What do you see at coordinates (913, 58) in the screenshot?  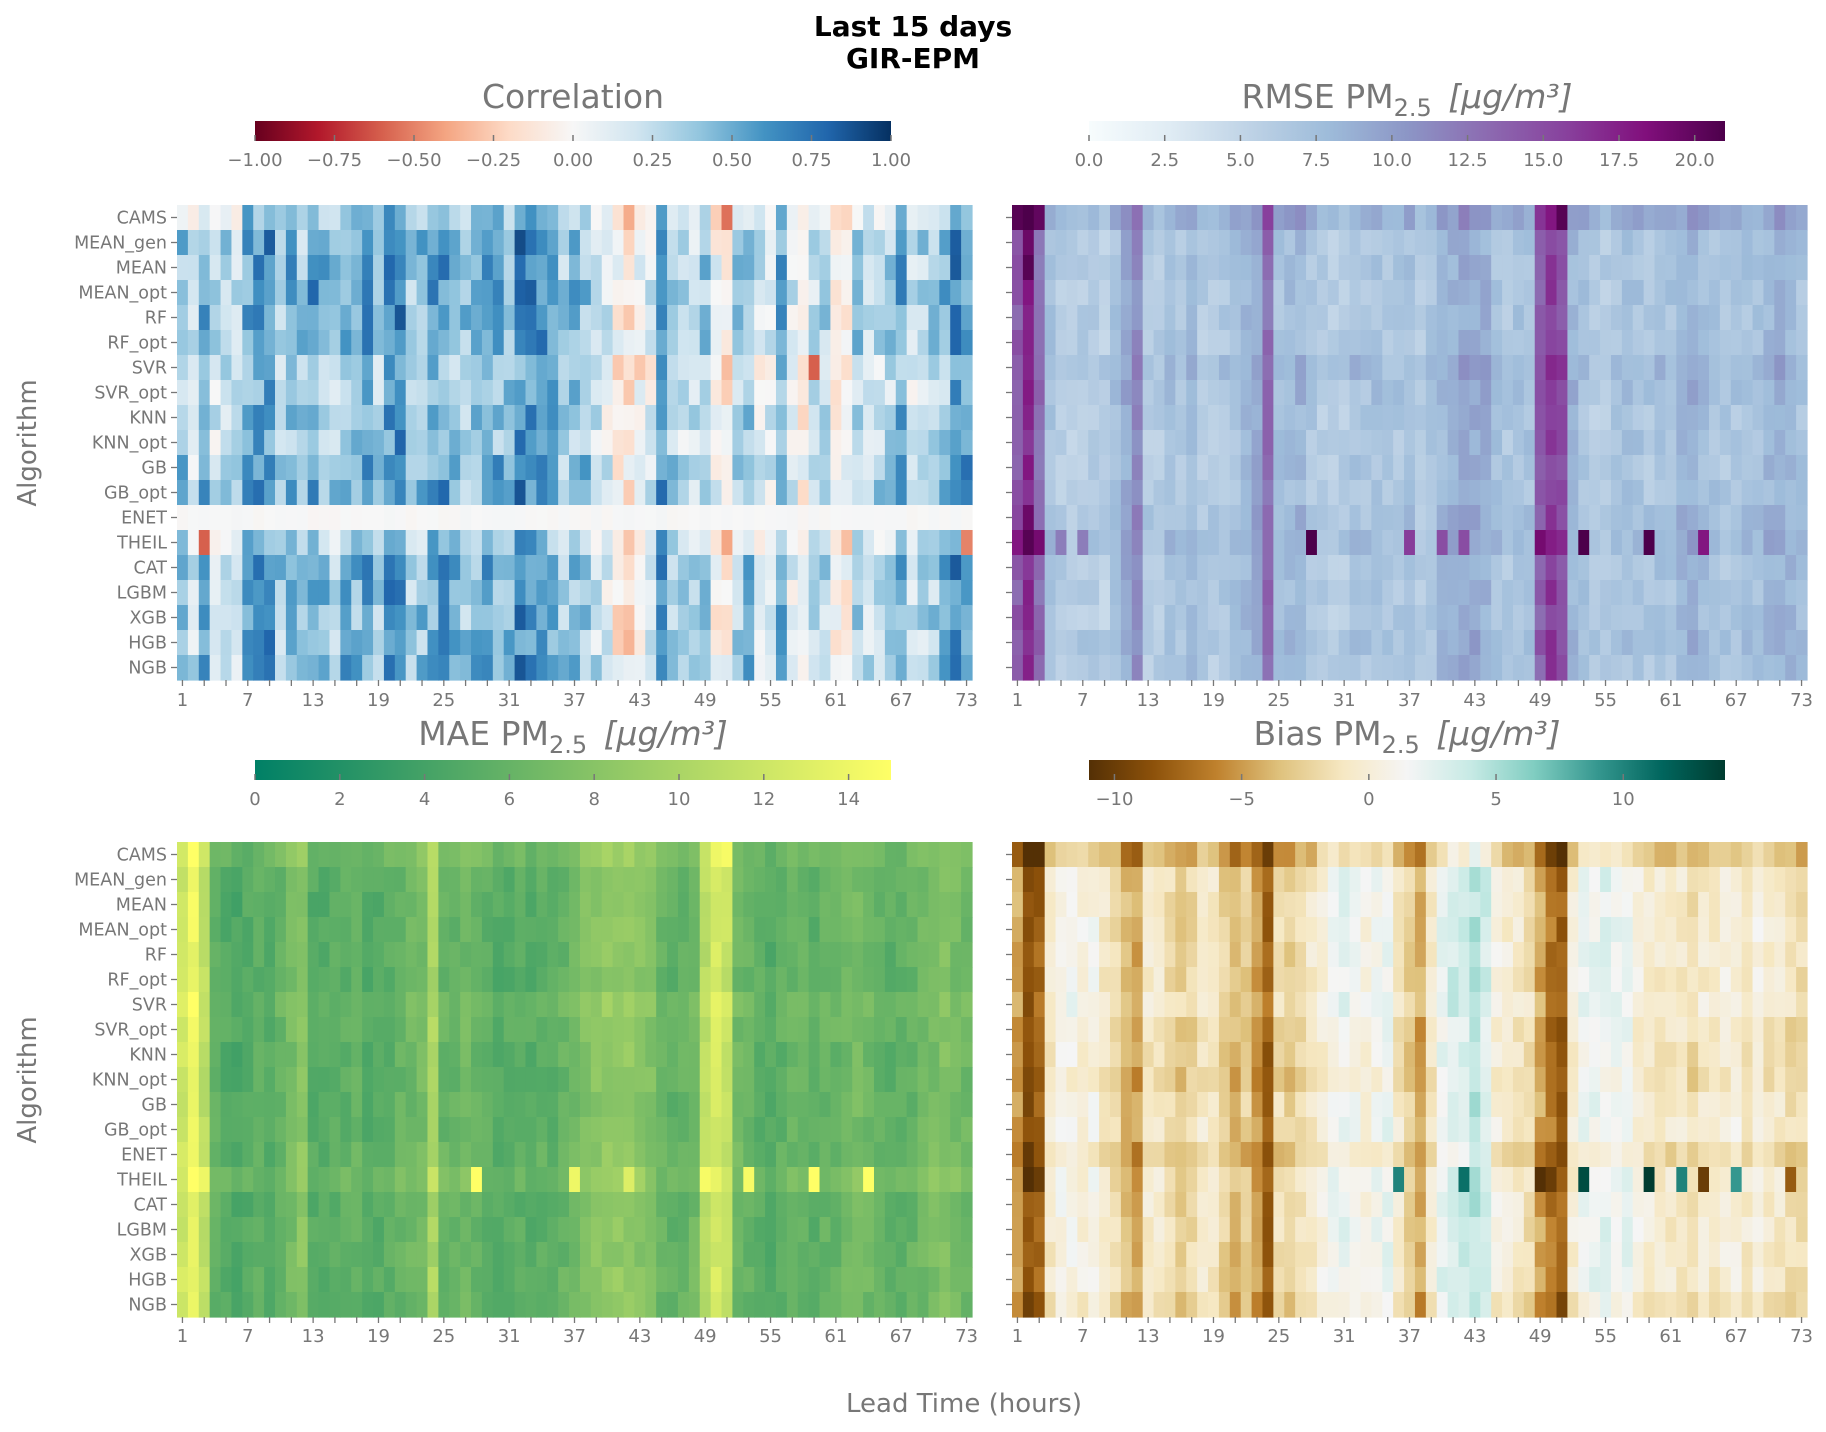 I see `suptitle-line-2: GIR-EPM` at bounding box center [913, 58].